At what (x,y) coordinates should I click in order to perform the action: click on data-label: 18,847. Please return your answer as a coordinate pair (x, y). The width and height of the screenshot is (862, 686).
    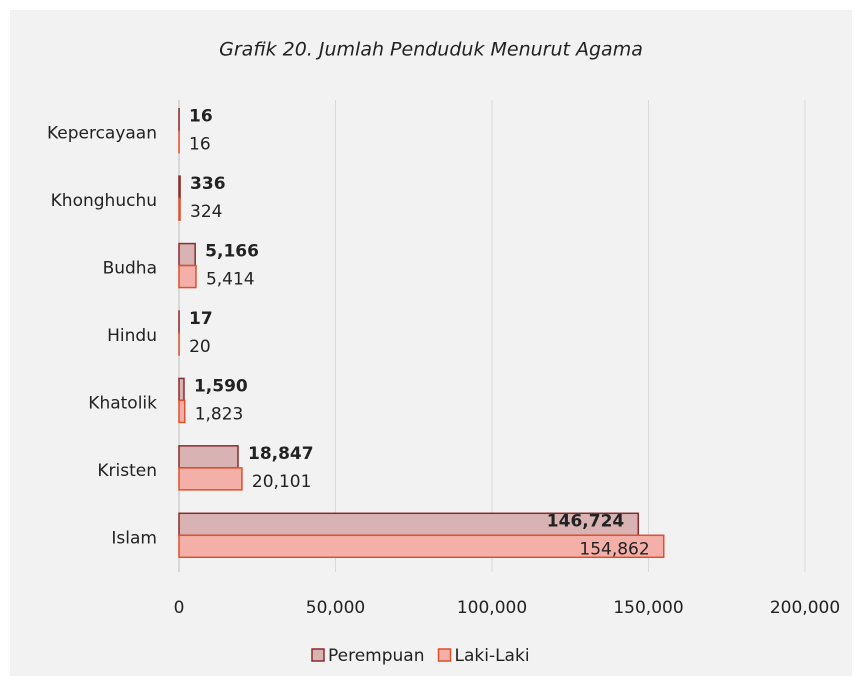
    Looking at the image, I should click on (281, 454).